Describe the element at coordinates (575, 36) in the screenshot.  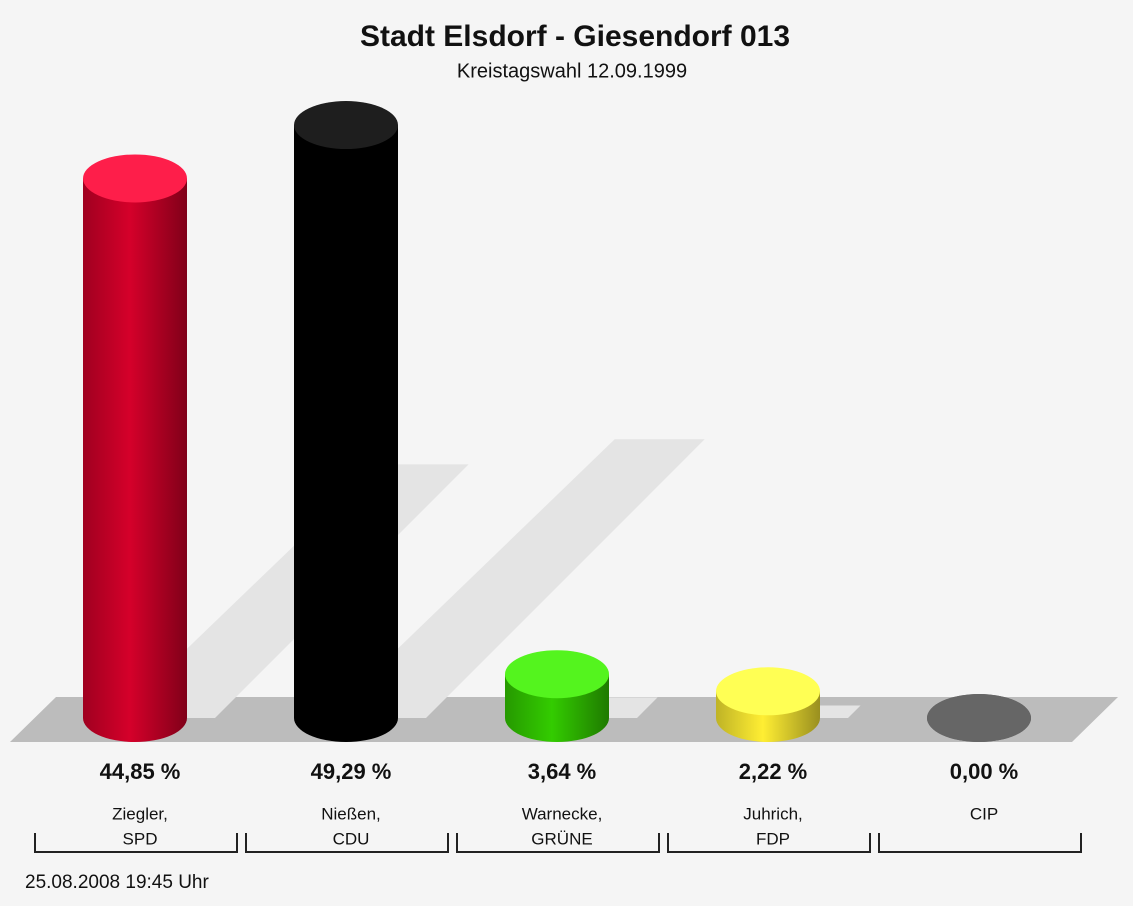
I see `chart-title: Stadt Elsdorf - Giesendorf 013` at that location.